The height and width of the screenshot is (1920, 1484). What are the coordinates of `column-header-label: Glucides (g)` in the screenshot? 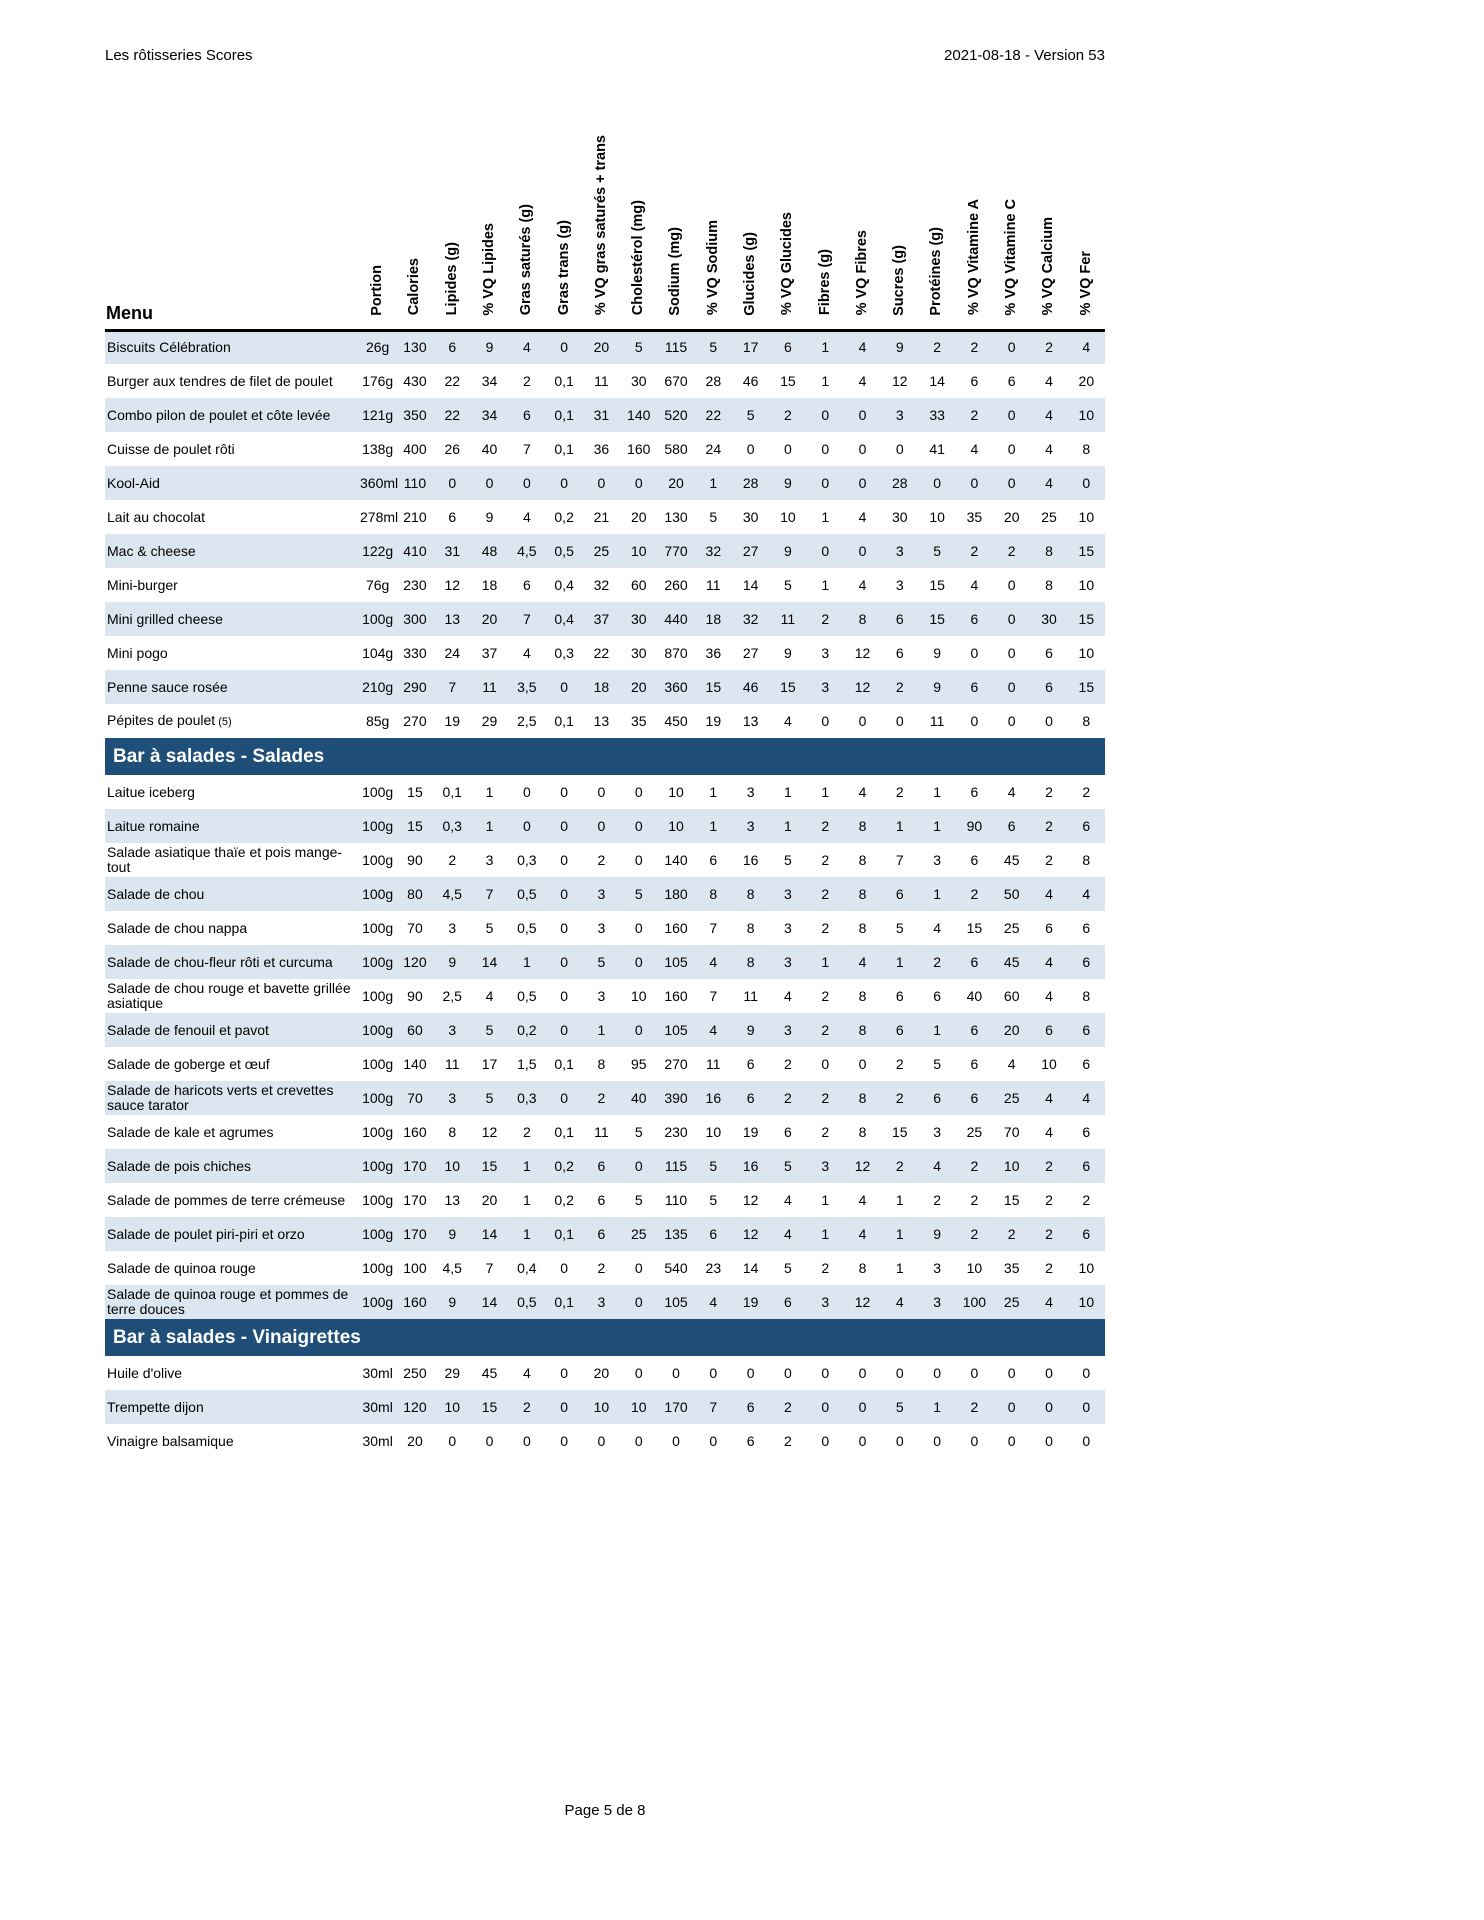 It's located at (750, 273).